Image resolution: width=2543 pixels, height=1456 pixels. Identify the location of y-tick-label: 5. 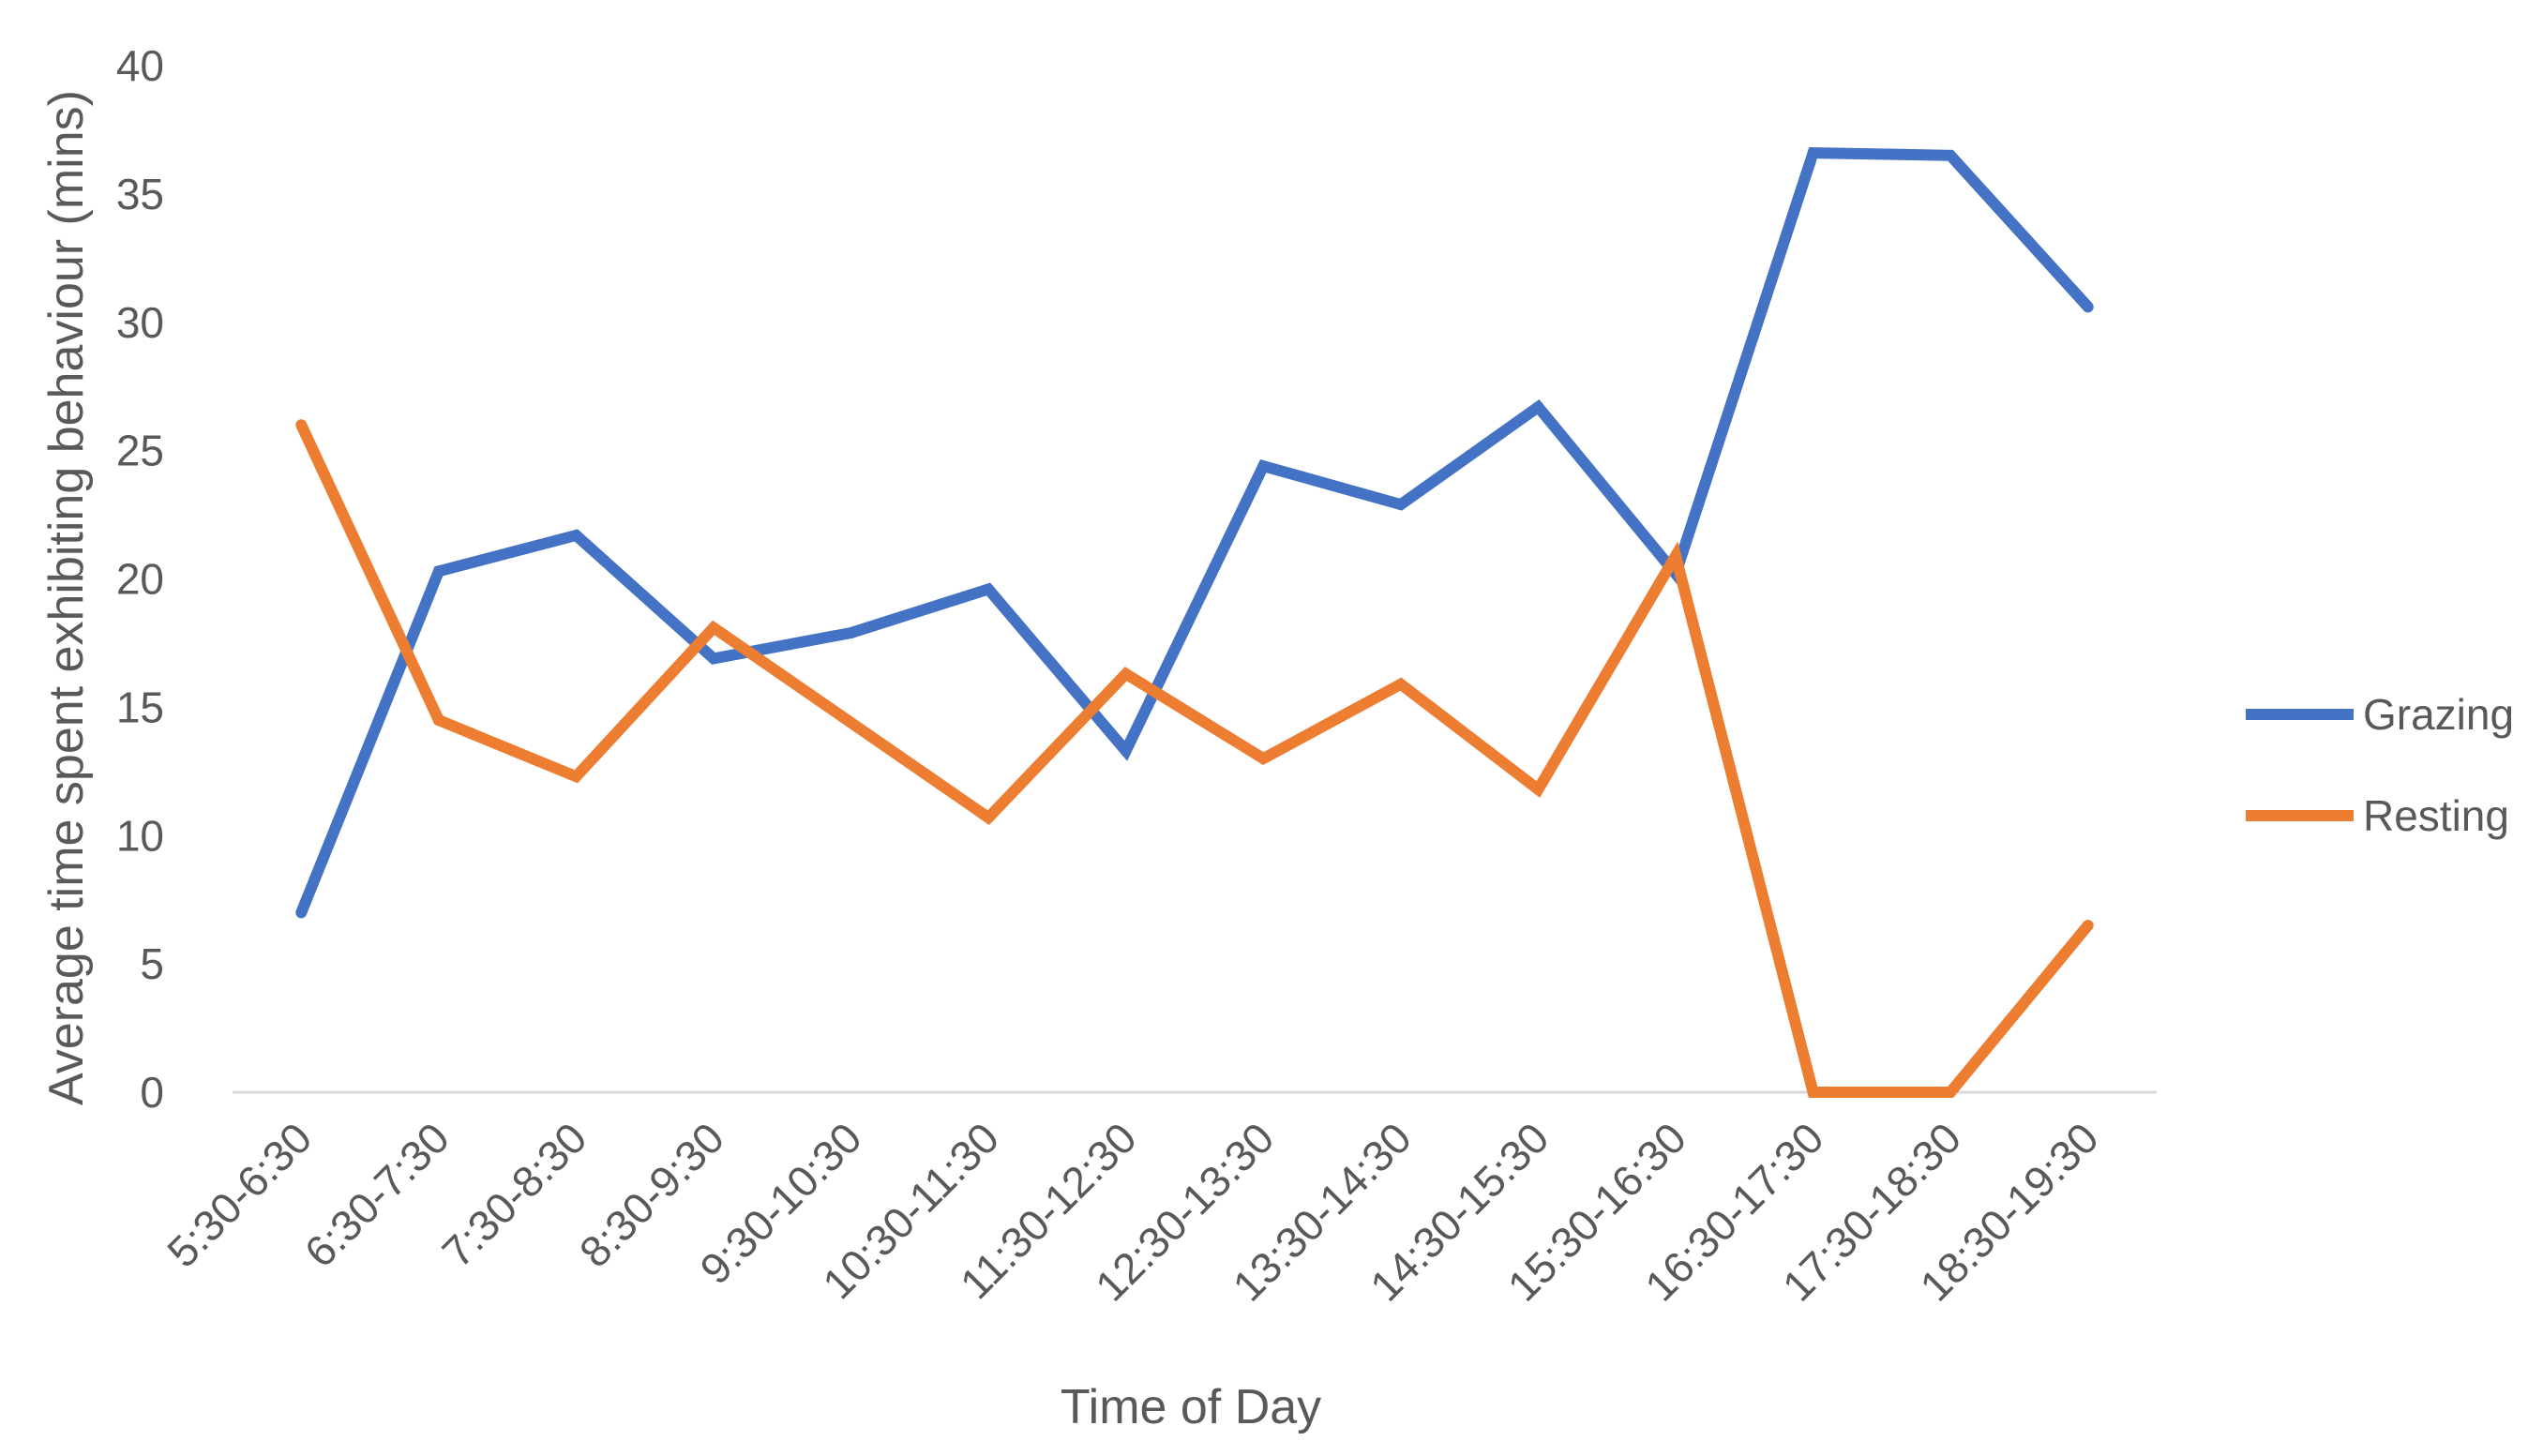
(152, 963).